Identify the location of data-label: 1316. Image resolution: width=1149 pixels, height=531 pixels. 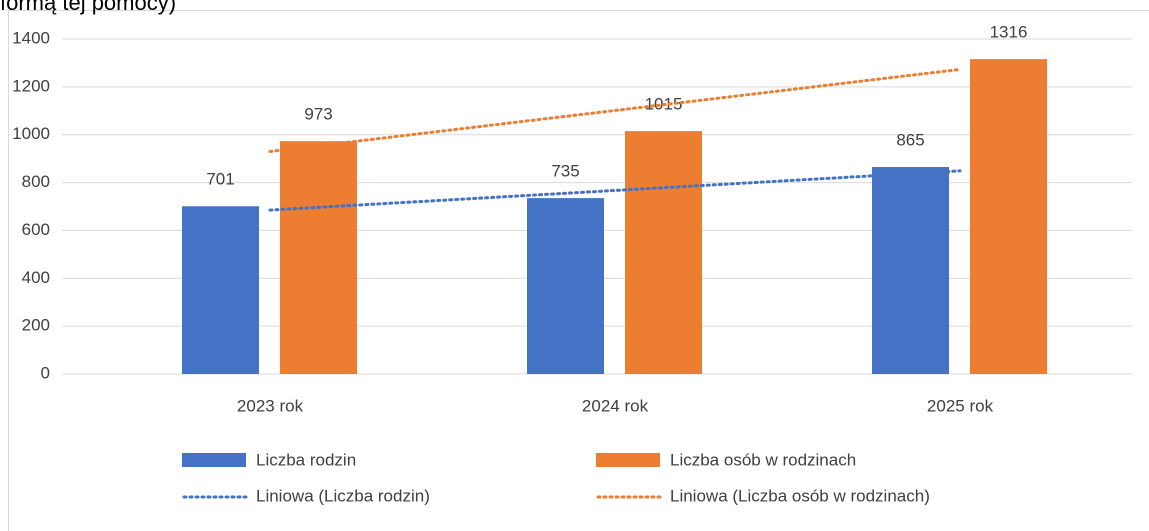
(1009, 32).